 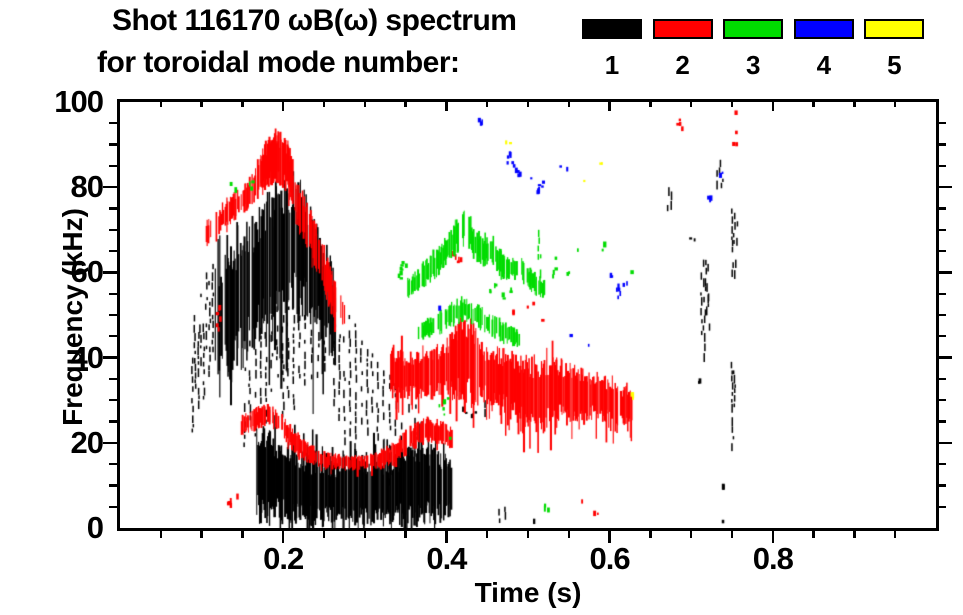 What do you see at coordinates (773, 558) in the screenshot?
I see `x-tick-label: 0.8` at bounding box center [773, 558].